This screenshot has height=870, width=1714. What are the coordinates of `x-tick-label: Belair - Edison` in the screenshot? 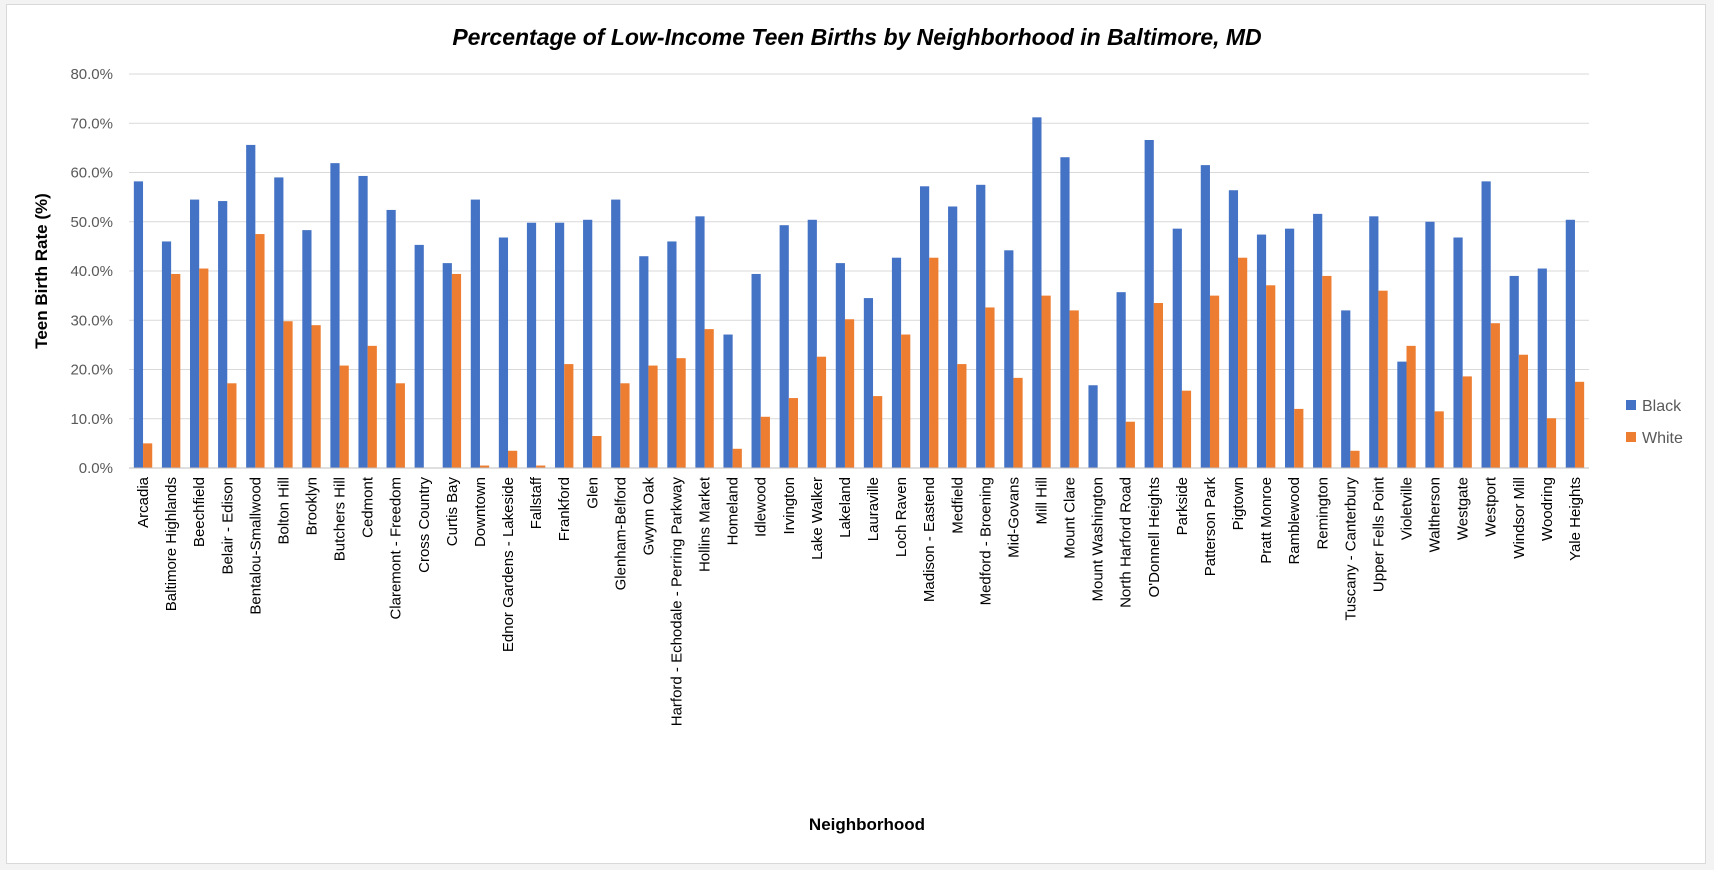 It's located at (227, 526).